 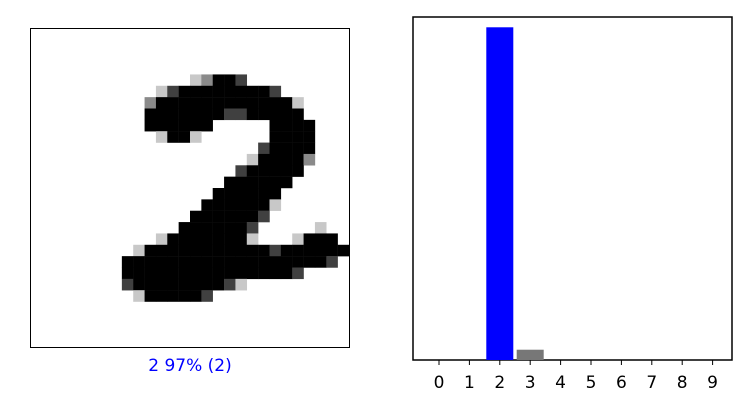 I want to click on x-tick-label-1: 1, so click(x=469, y=383).